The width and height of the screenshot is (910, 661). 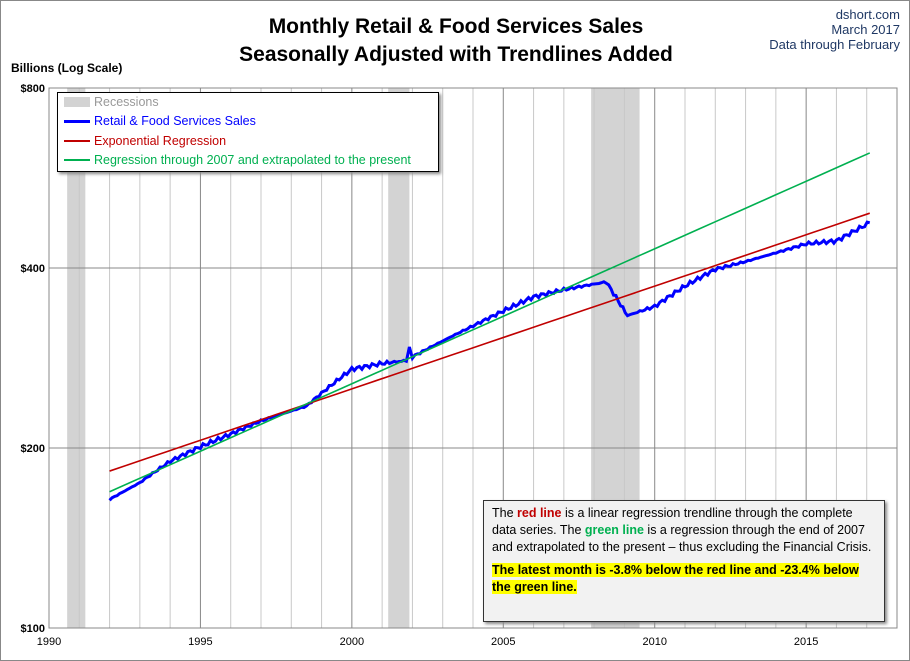 I want to click on x-tick-label: 2005, so click(x=503, y=642).